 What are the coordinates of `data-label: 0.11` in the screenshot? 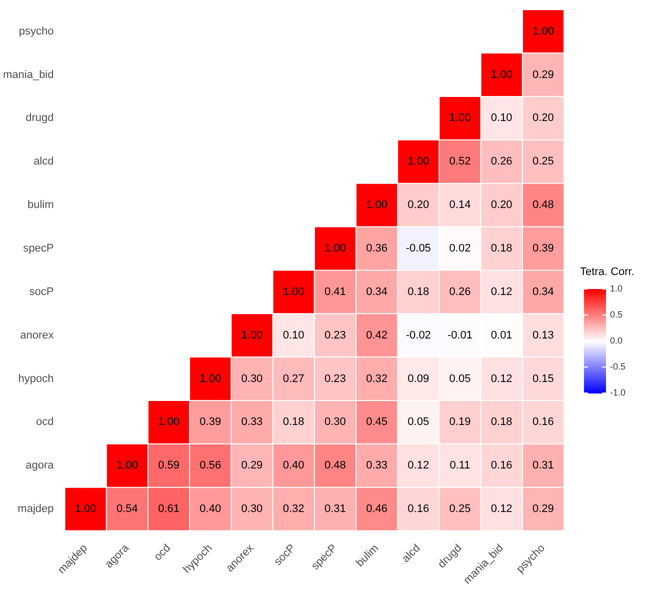 It's located at (460, 466).